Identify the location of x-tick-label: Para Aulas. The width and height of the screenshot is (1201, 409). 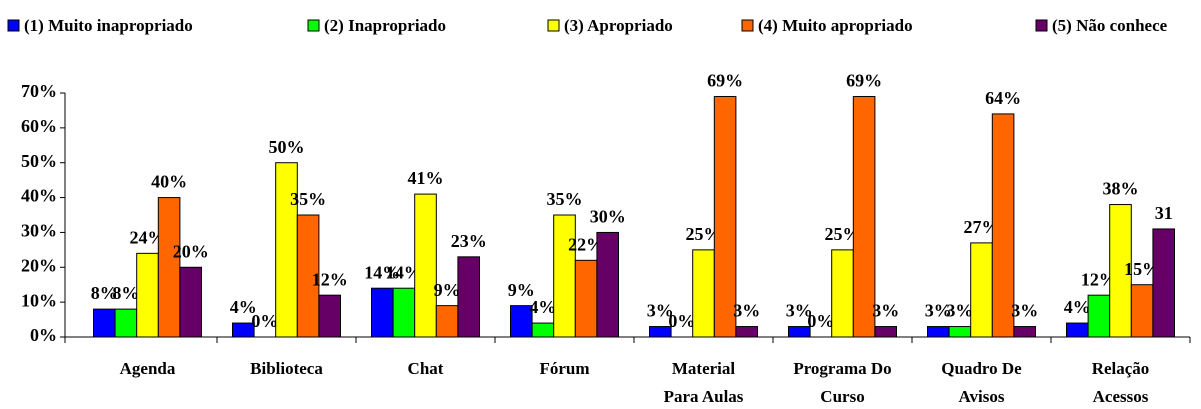
(704, 396).